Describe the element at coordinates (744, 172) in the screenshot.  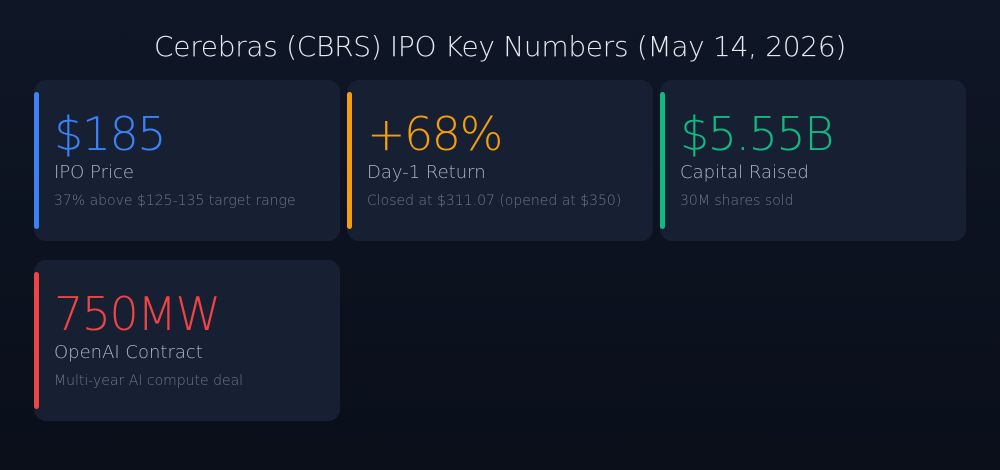
I see `metric-label: Capital Raised` at that location.